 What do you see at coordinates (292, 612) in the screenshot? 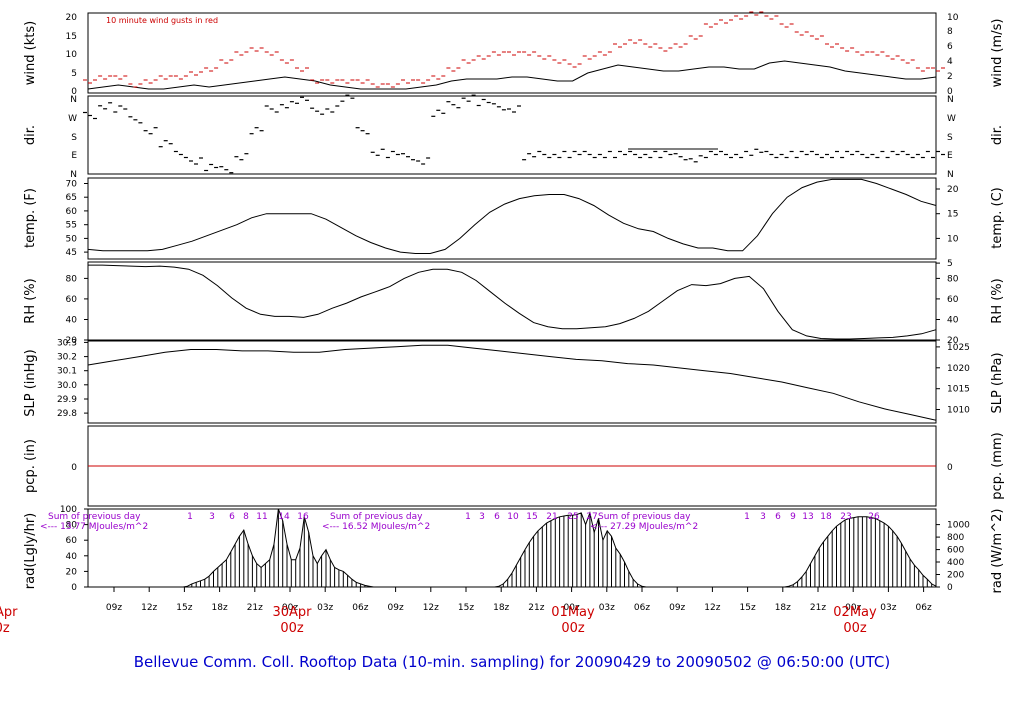
I see `date-label-day: 30Apr` at bounding box center [292, 612].